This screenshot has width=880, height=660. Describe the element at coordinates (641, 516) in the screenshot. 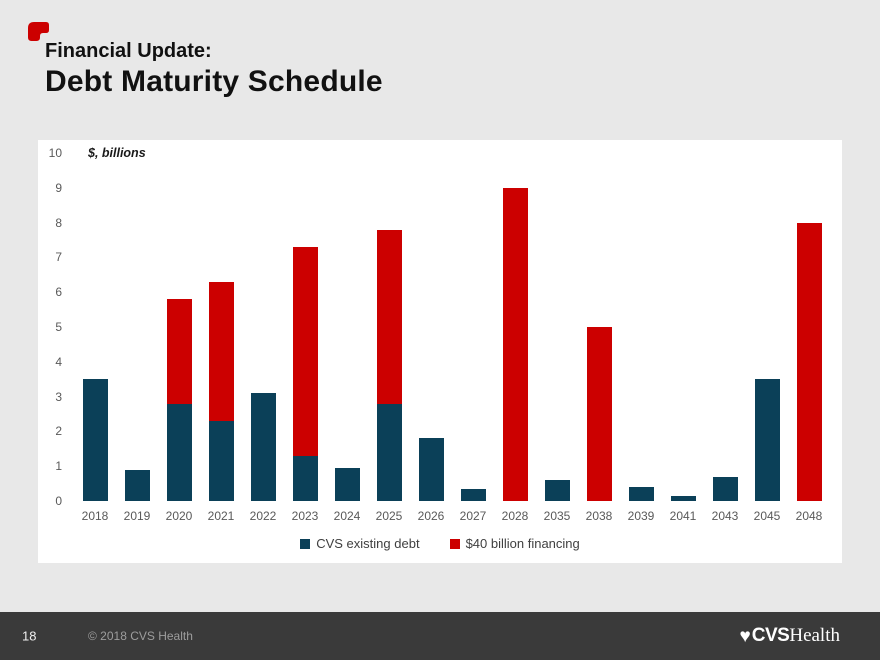

I see `x-tick-label: 2039` at that location.